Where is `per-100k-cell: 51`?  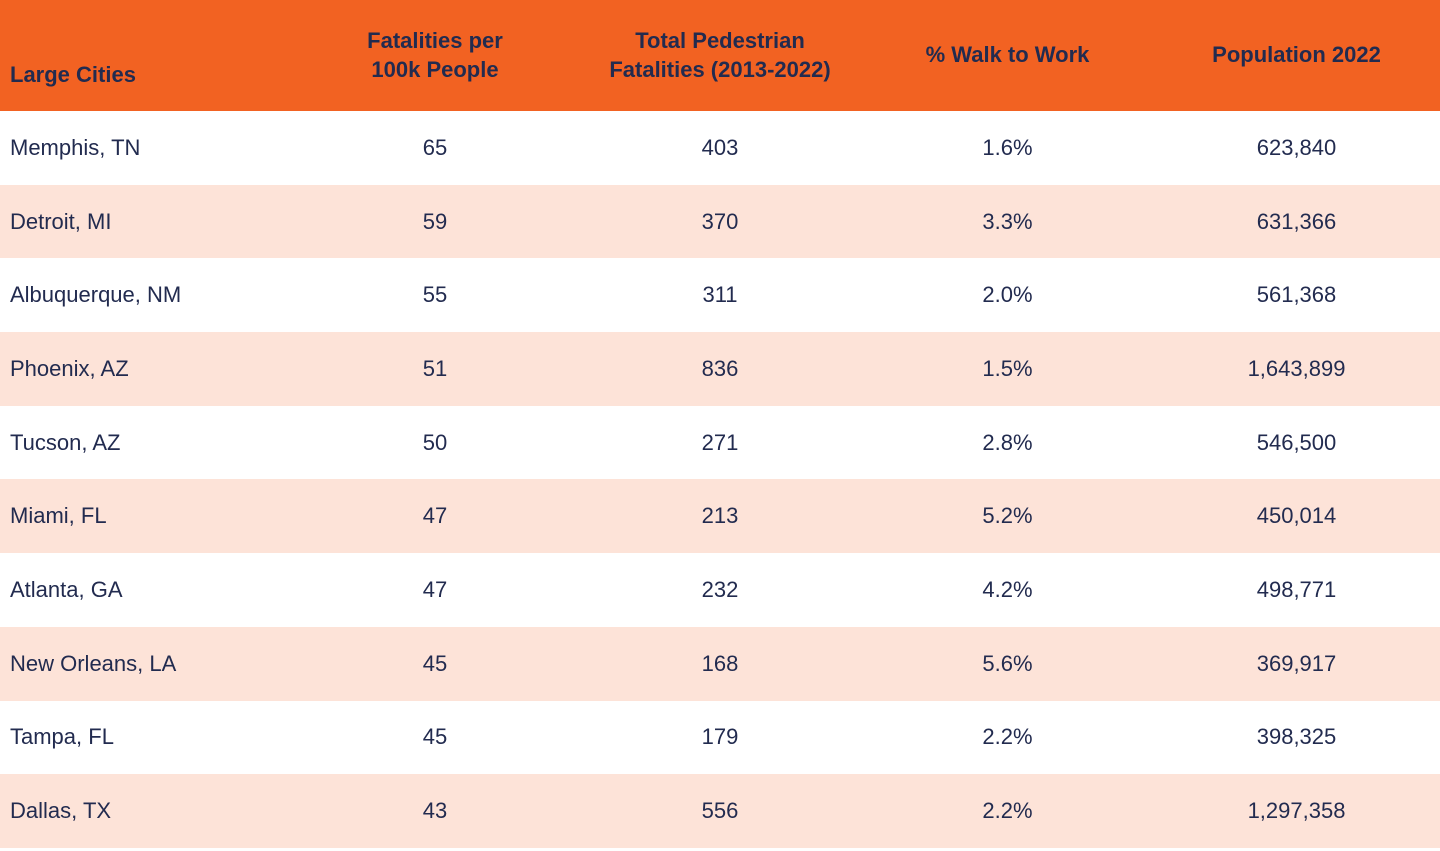 per-100k-cell: 51 is located at coordinates (435, 368).